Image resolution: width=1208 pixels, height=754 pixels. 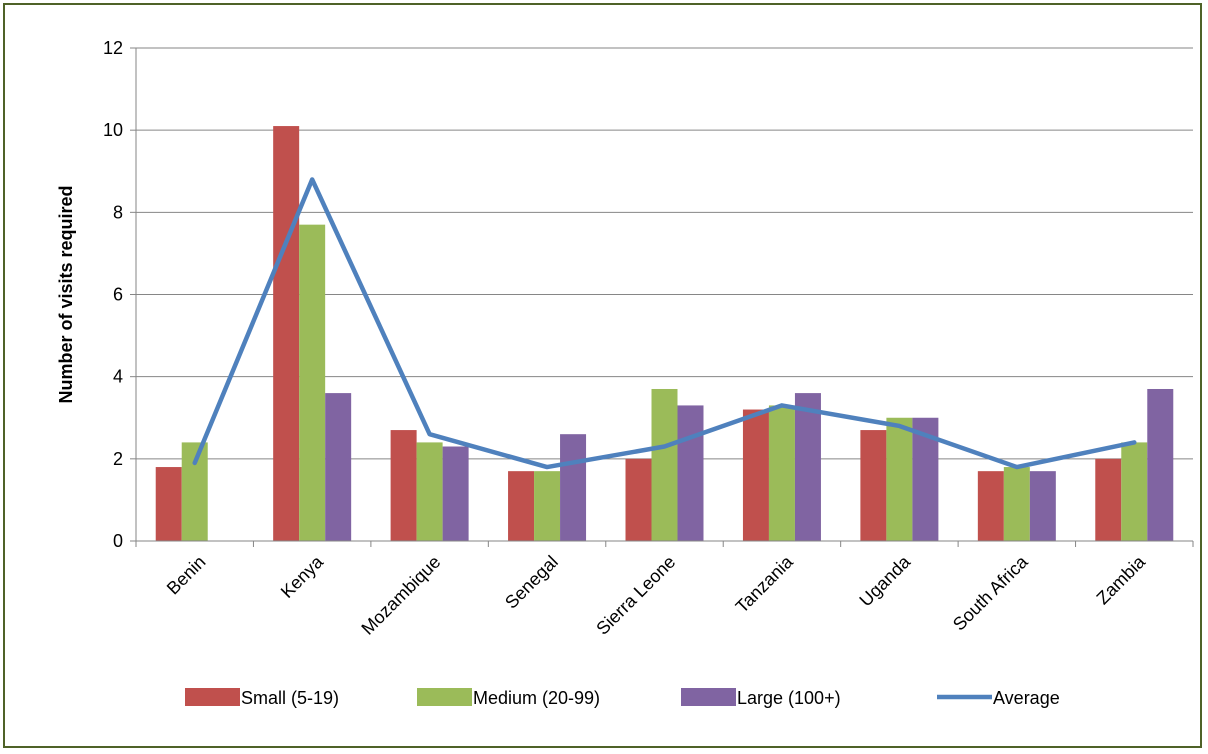 I want to click on x-tick-label: Uganda, so click(x=884, y=580).